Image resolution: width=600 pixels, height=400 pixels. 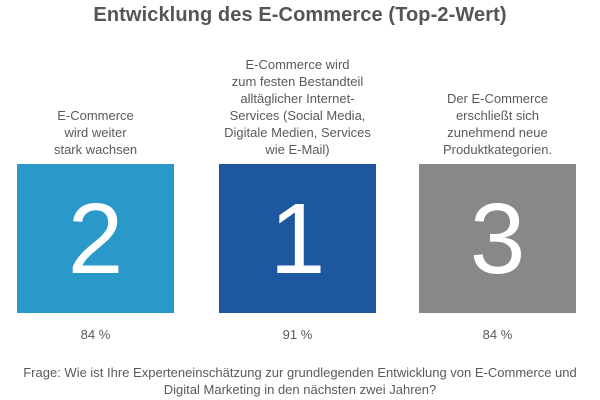 I want to click on rank-number: 1, so click(x=297, y=238).